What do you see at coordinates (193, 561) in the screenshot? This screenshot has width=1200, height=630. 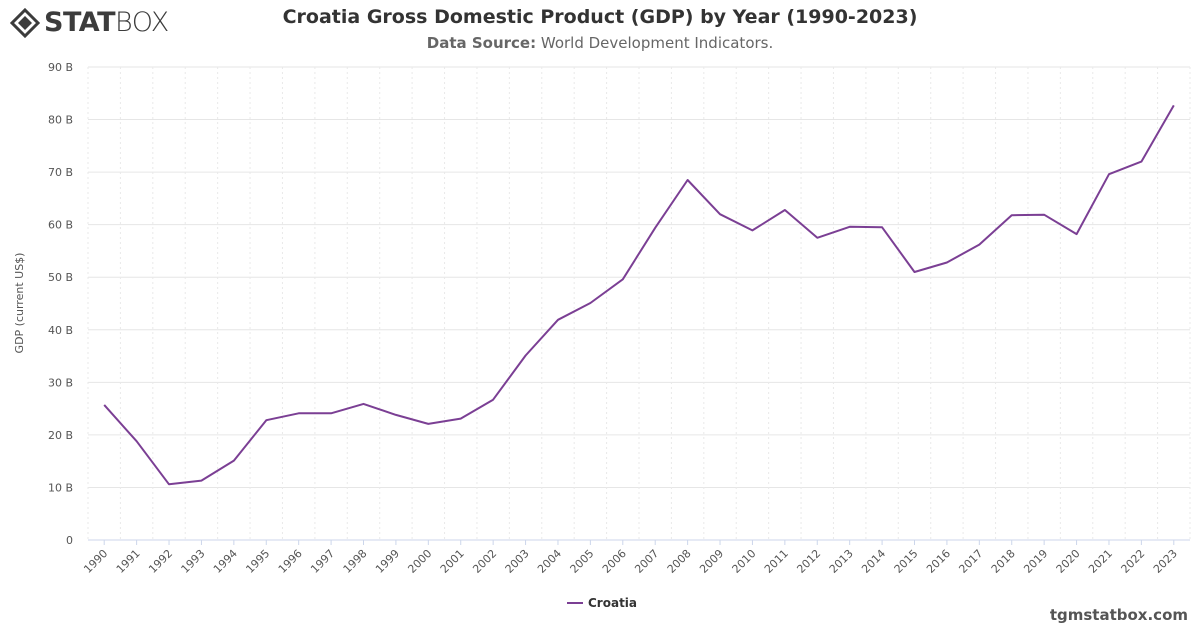 I see `x-tick-label: 1993` at bounding box center [193, 561].